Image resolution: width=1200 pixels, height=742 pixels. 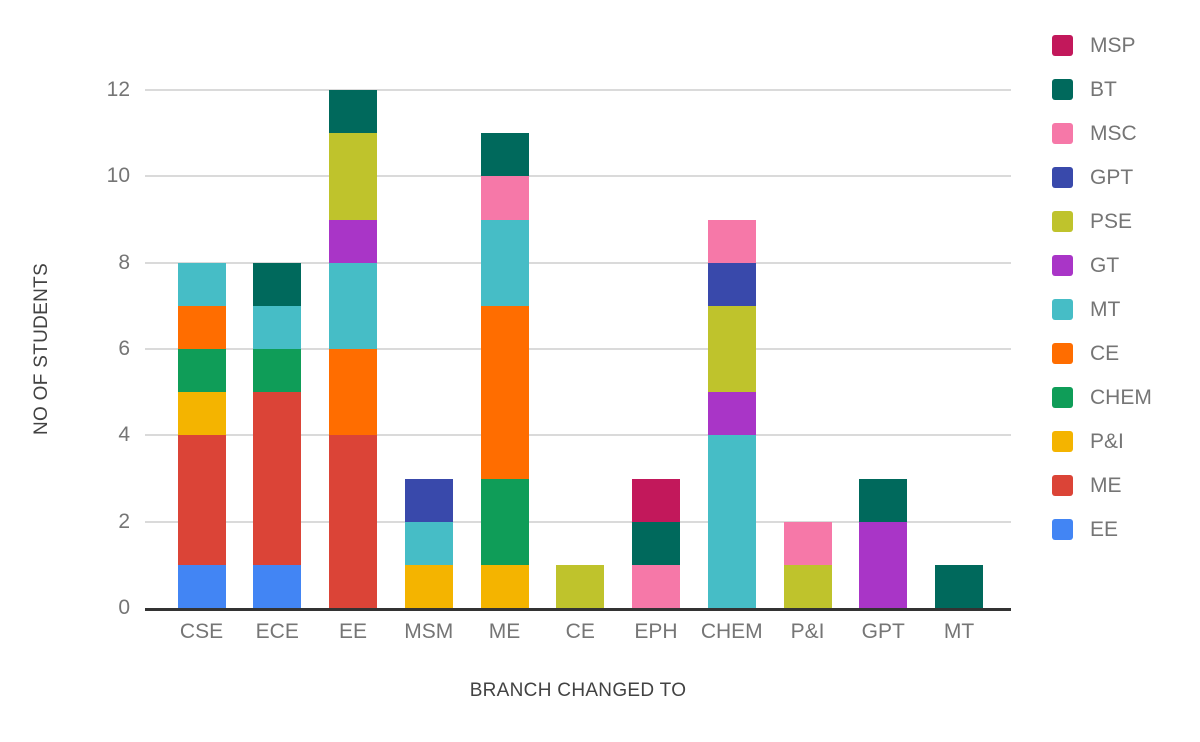 I want to click on x-axis-tick-label-PandI: P&I, so click(x=807, y=631).